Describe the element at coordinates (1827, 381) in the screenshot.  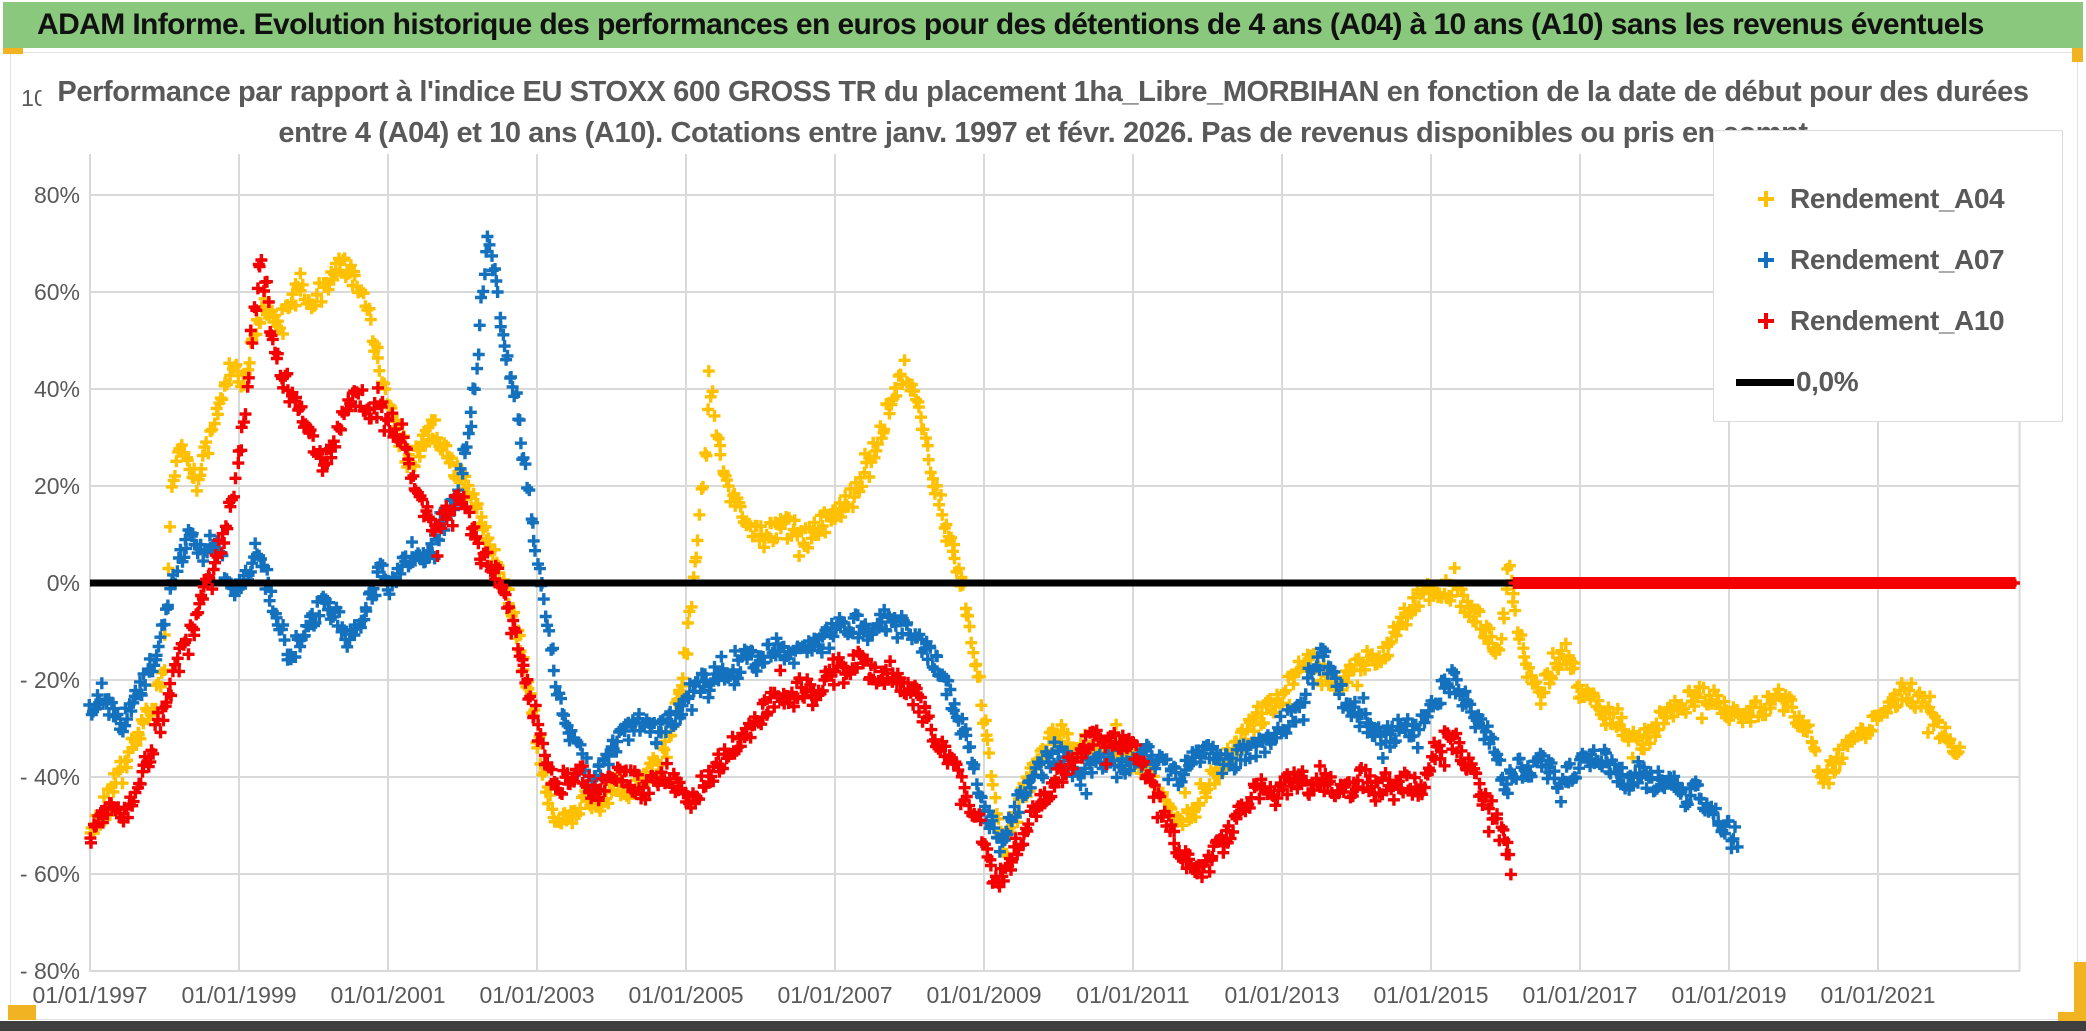
I see `legend-label: 0,0%` at that location.